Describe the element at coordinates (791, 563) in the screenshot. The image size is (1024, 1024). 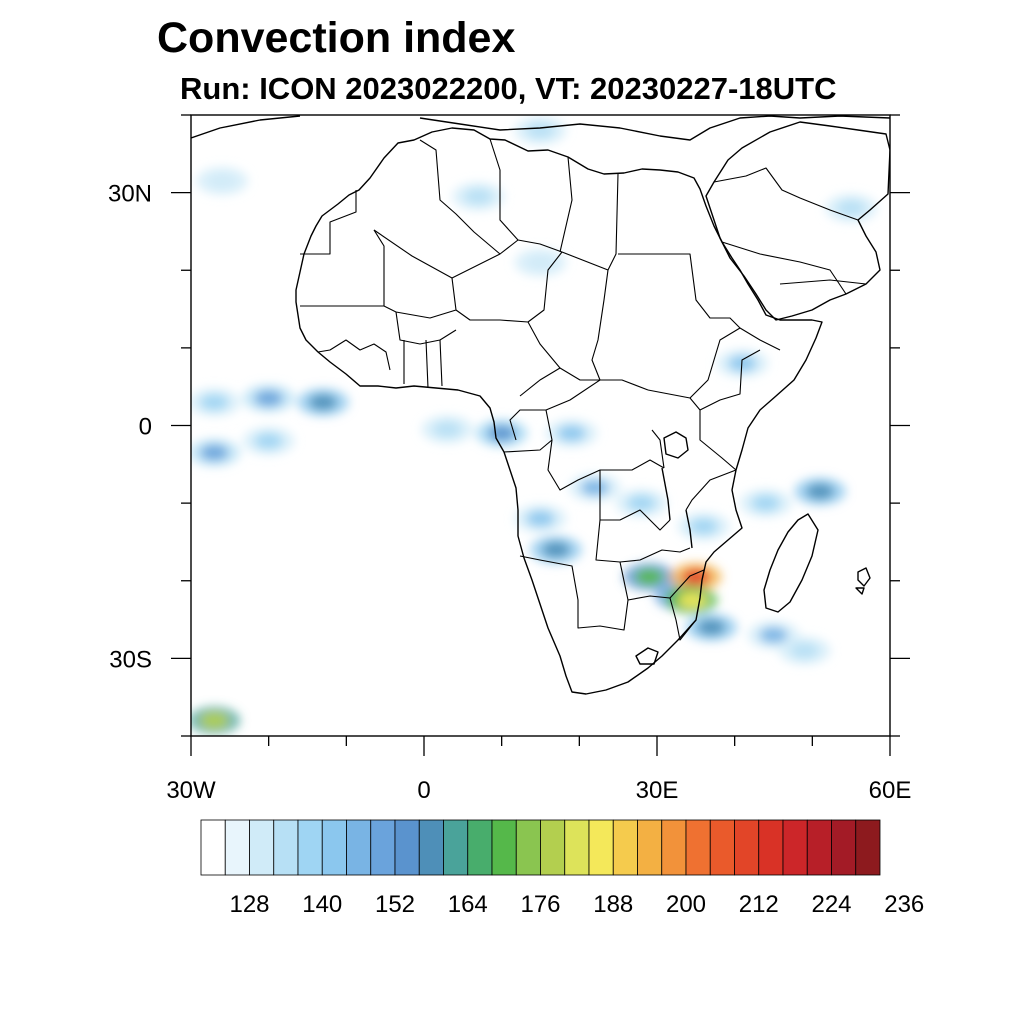
I see `madagascar-coastline` at that location.